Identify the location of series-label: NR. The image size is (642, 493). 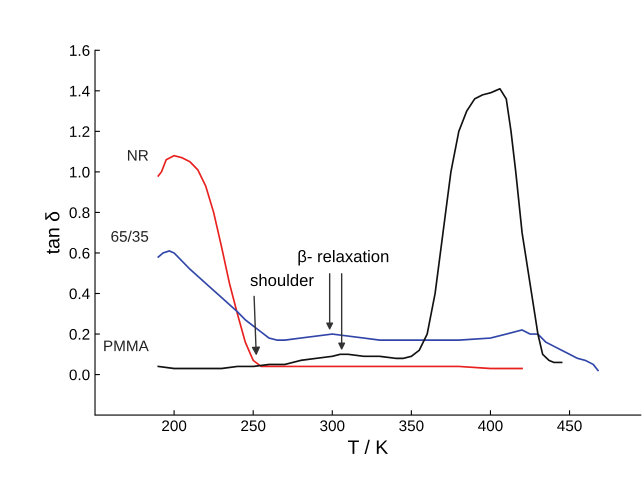
(138, 155).